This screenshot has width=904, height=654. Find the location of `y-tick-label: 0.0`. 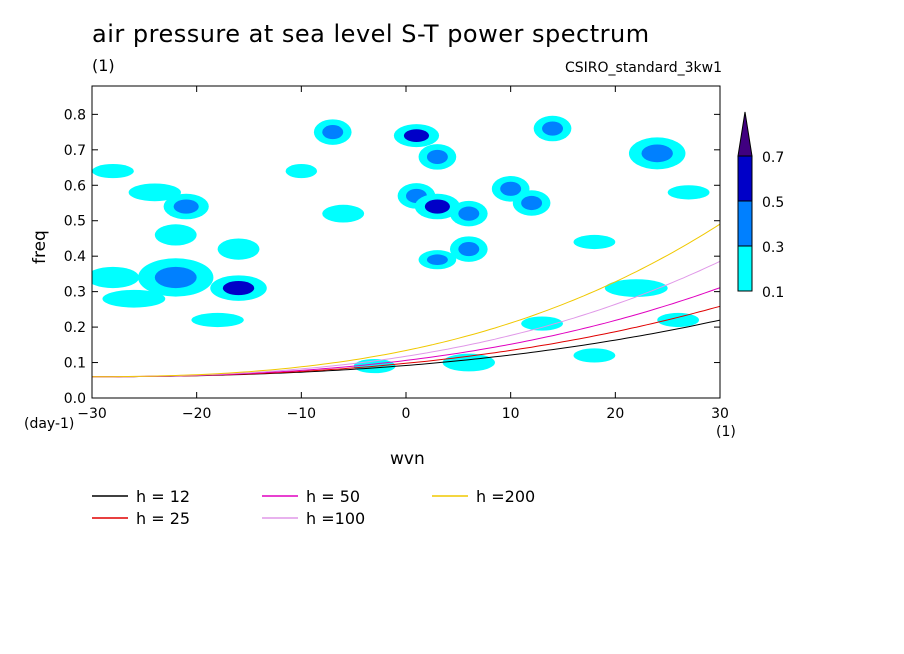

y-tick-label: 0.0 is located at coordinates (75, 399).